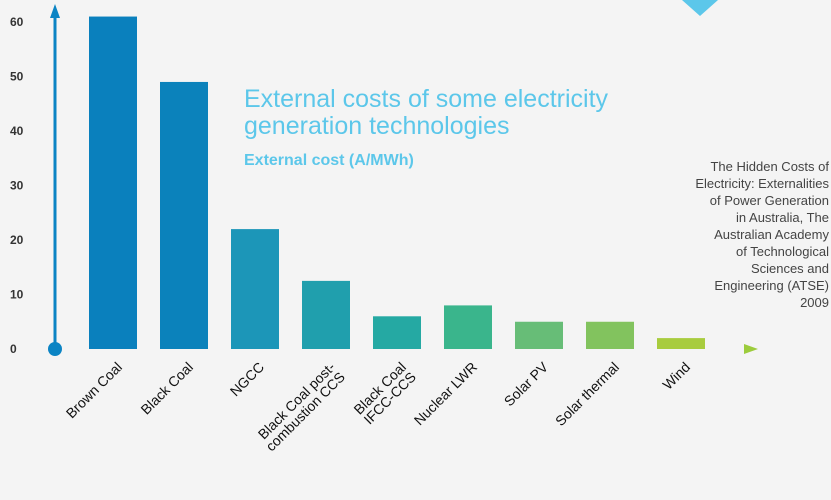 The image size is (831, 500). Describe the element at coordinates (13, 349) in the screenshot. I see `y-tick-label: 0` at that location.